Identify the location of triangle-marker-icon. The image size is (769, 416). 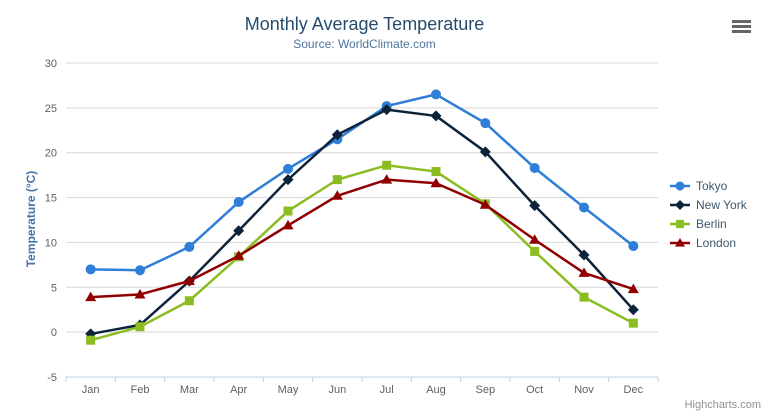
(680, 242).